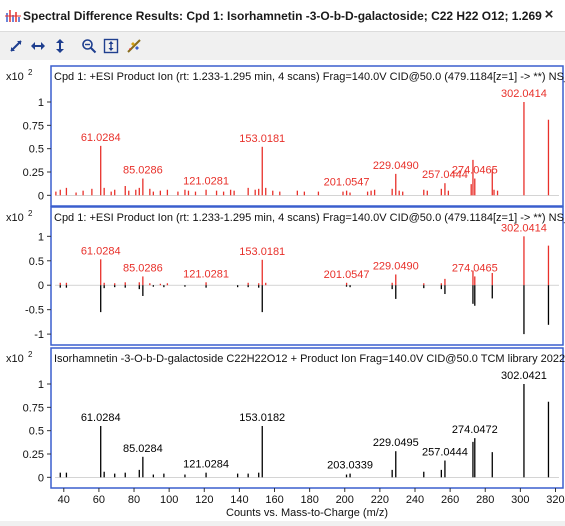 This screenshot has height=526, width=565. Describe the element at coordinates (350, 466) in the screenshot. I see `peak-label: 203.0339` at that location.